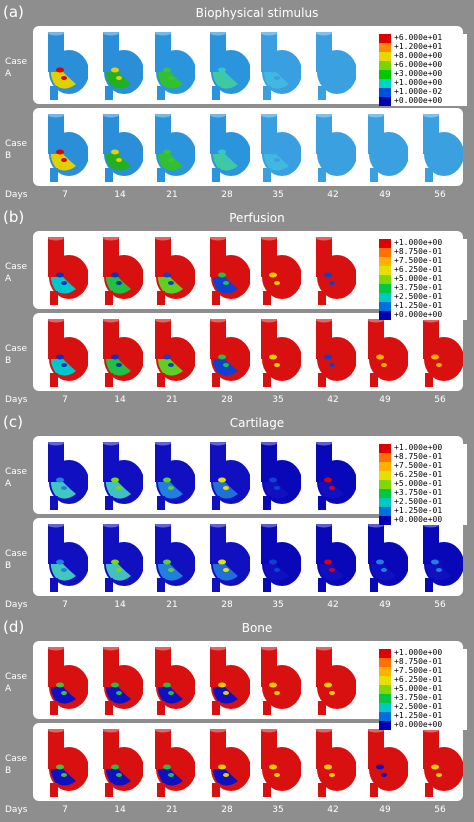 The height and width of the screenshot is (822, 474). Describe the element at coordinates (65, 810) in the screenshot. I see `day-tick-label: 7` at that location.